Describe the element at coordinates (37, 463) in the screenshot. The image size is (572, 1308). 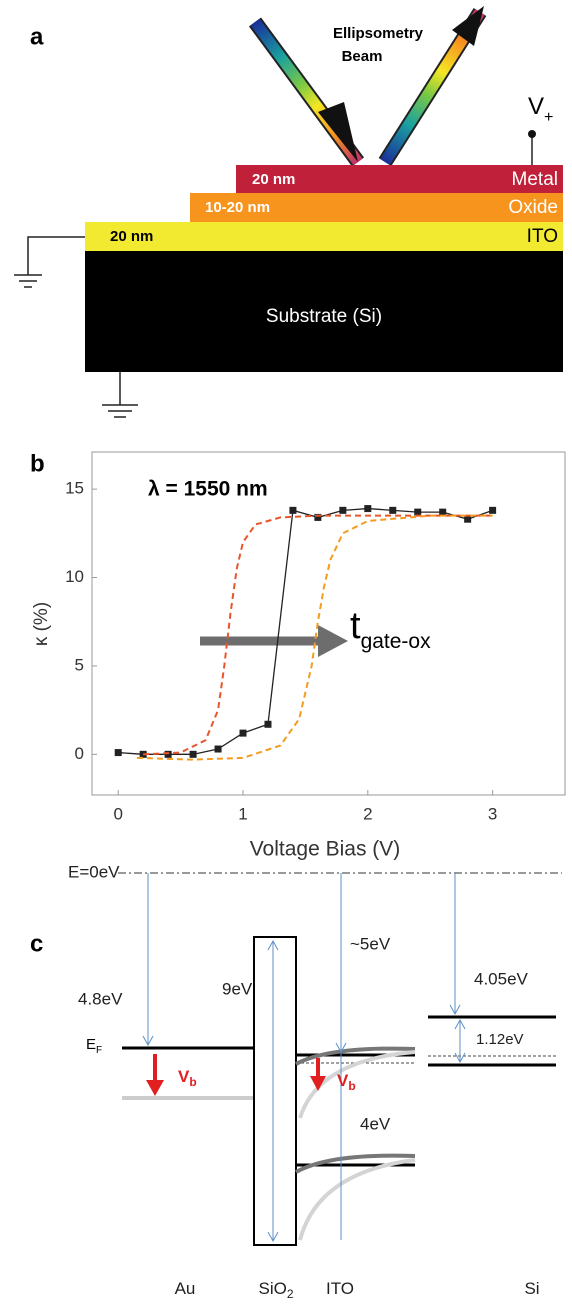
I see `panel-label: b` at that location.